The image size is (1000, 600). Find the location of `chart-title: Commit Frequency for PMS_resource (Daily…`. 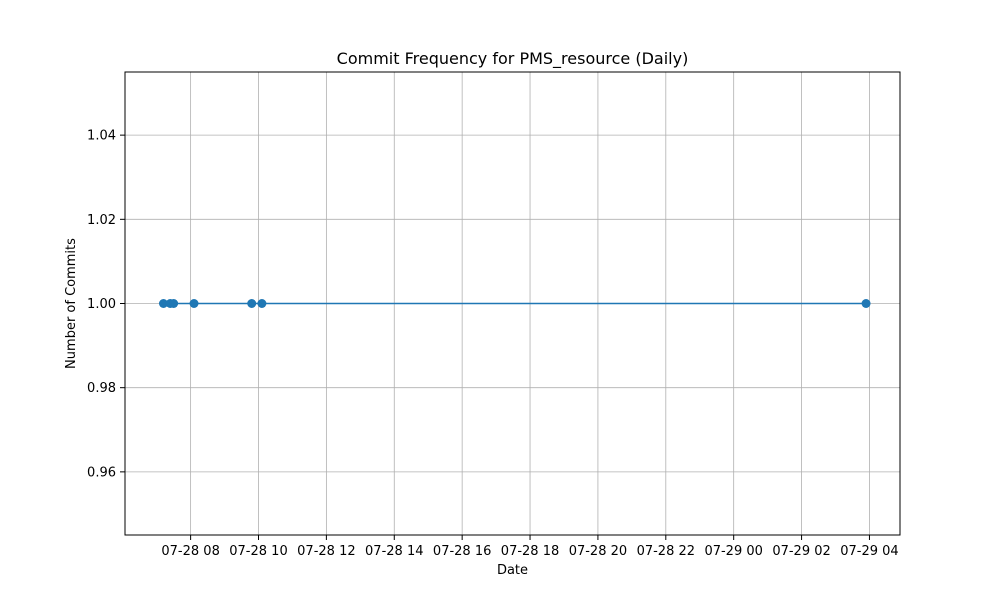

chart-title: Commit Frequency for PMS_resource (Daily… is located at coordinates (513, 59).